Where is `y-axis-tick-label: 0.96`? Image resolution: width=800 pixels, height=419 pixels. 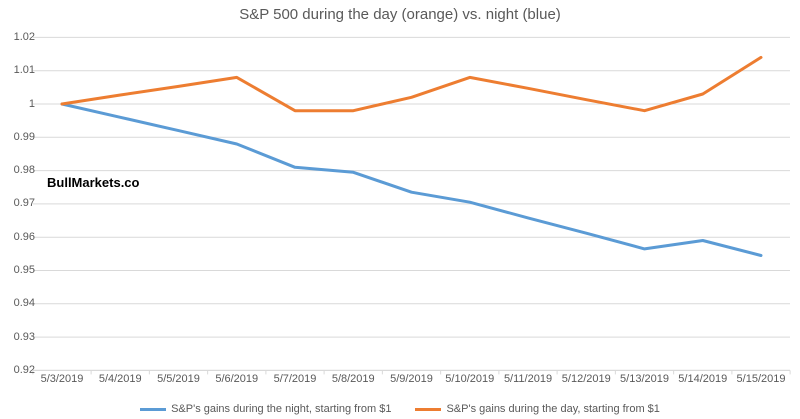
y-axis-tick-label: 0.96 is located at coordinates (24, 236).